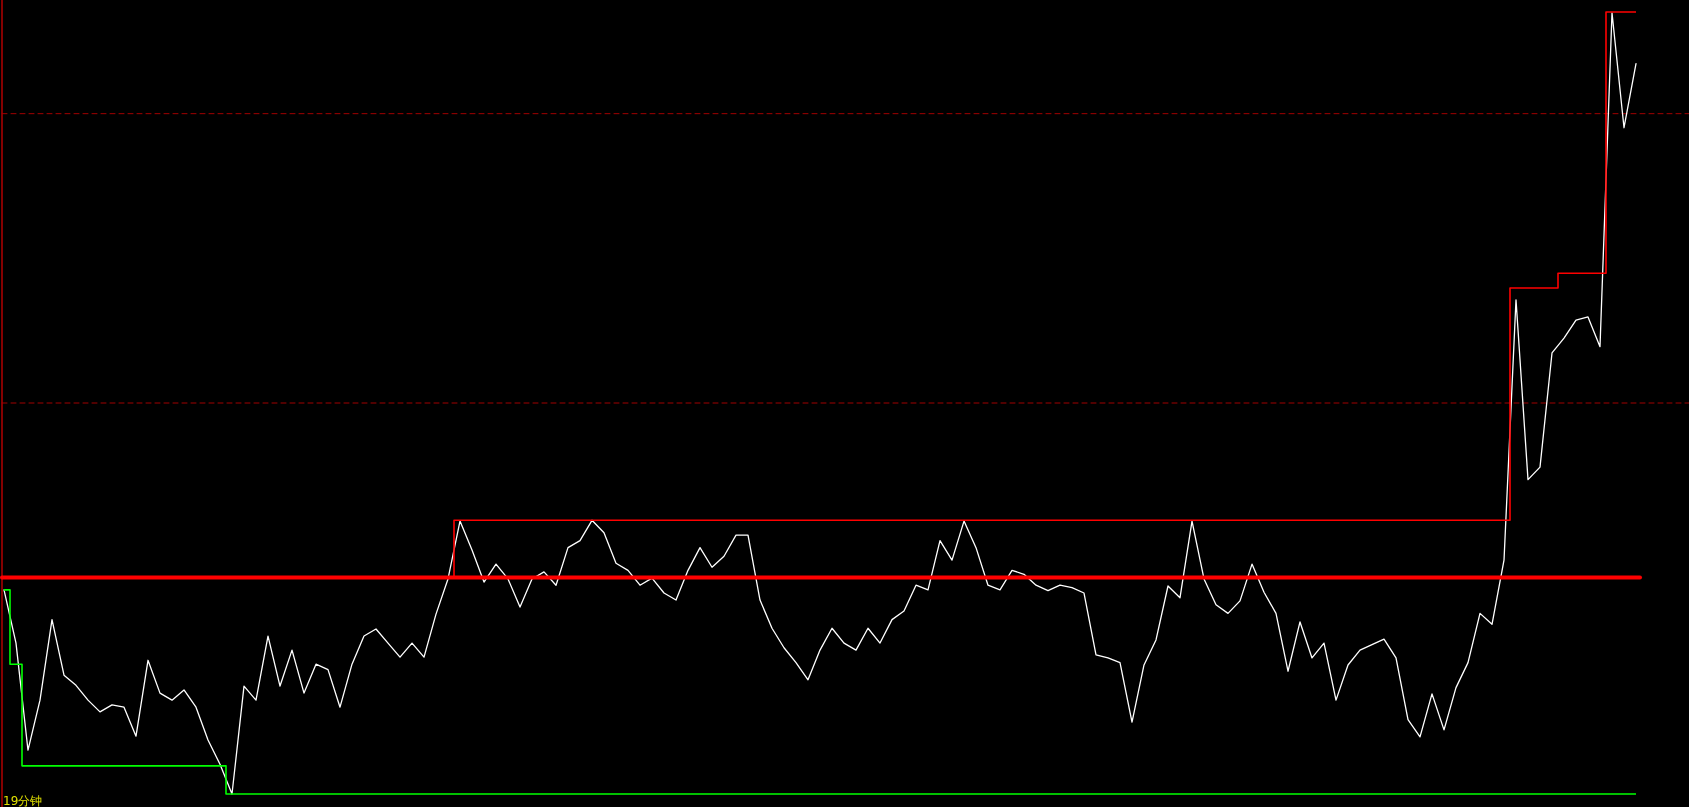 This screenshot has width=1689, height=807. What do you see at coordinates (23, 800) in the screenshot?
I see `annotation: 19分钟` at bounding box center [23, 800].